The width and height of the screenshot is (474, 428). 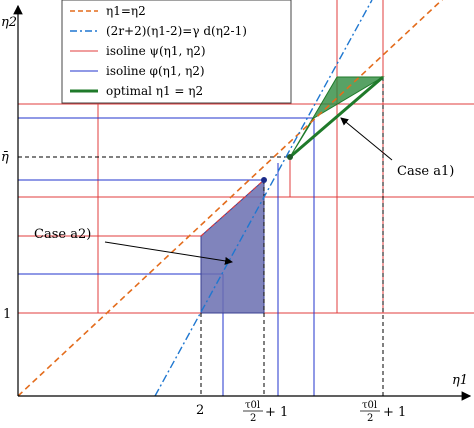 What do you see at coordinates (264, 180) in the screenshot?
I see `point-upper-a2` at bounding box center [264, 180].